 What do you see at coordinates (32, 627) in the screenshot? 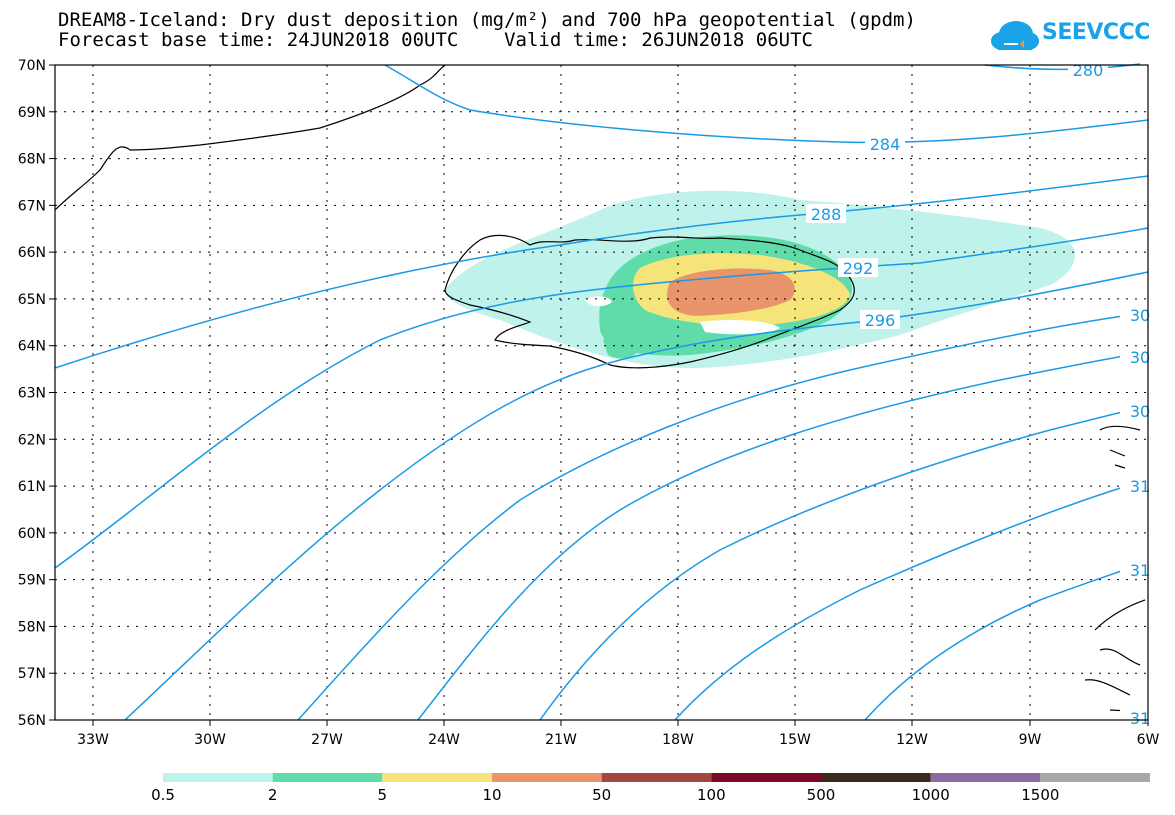
I see `lat-label: 58N` at bounding box center [32, 627].